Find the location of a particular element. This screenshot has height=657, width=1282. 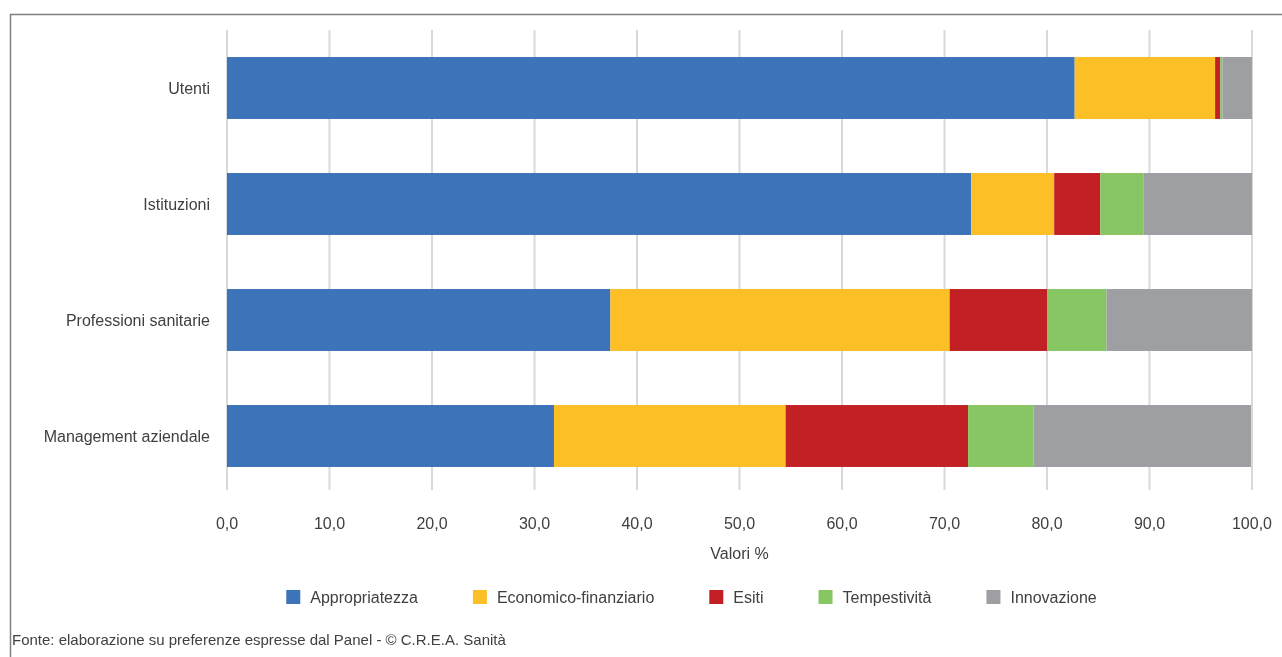

legend-label: Economico-finanziario is located at coordinates (575, 597).